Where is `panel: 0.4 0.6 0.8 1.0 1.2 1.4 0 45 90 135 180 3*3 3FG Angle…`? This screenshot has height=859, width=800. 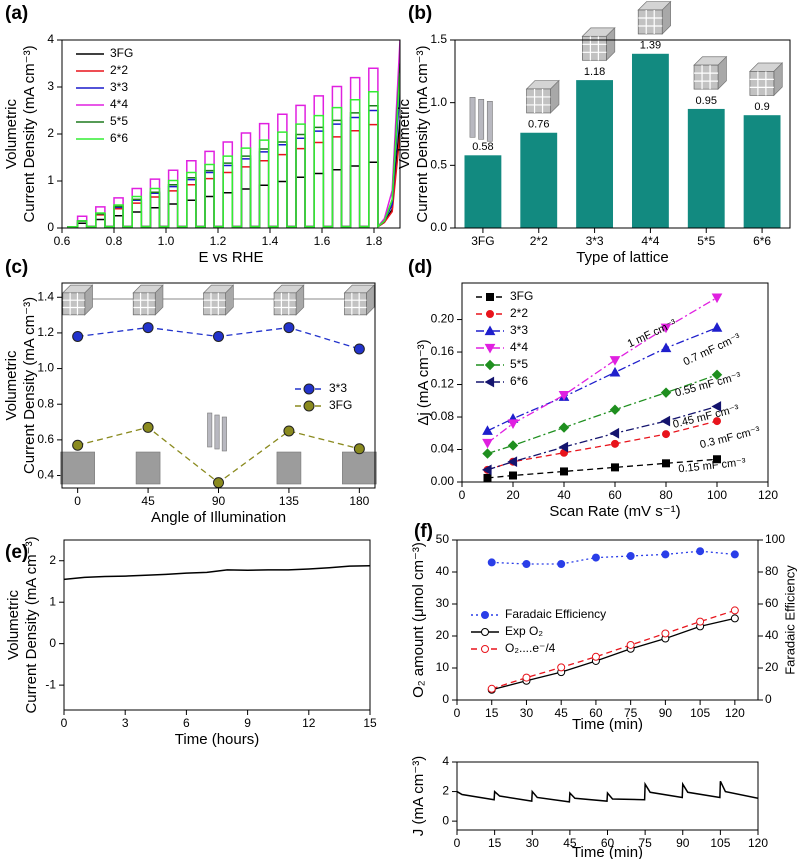 panel: 0.4 0.6 0.8 1.0 1.2 1.4 0 45 90 135 180 3*3 3FG Angle… is located at coordinates (190, 391).